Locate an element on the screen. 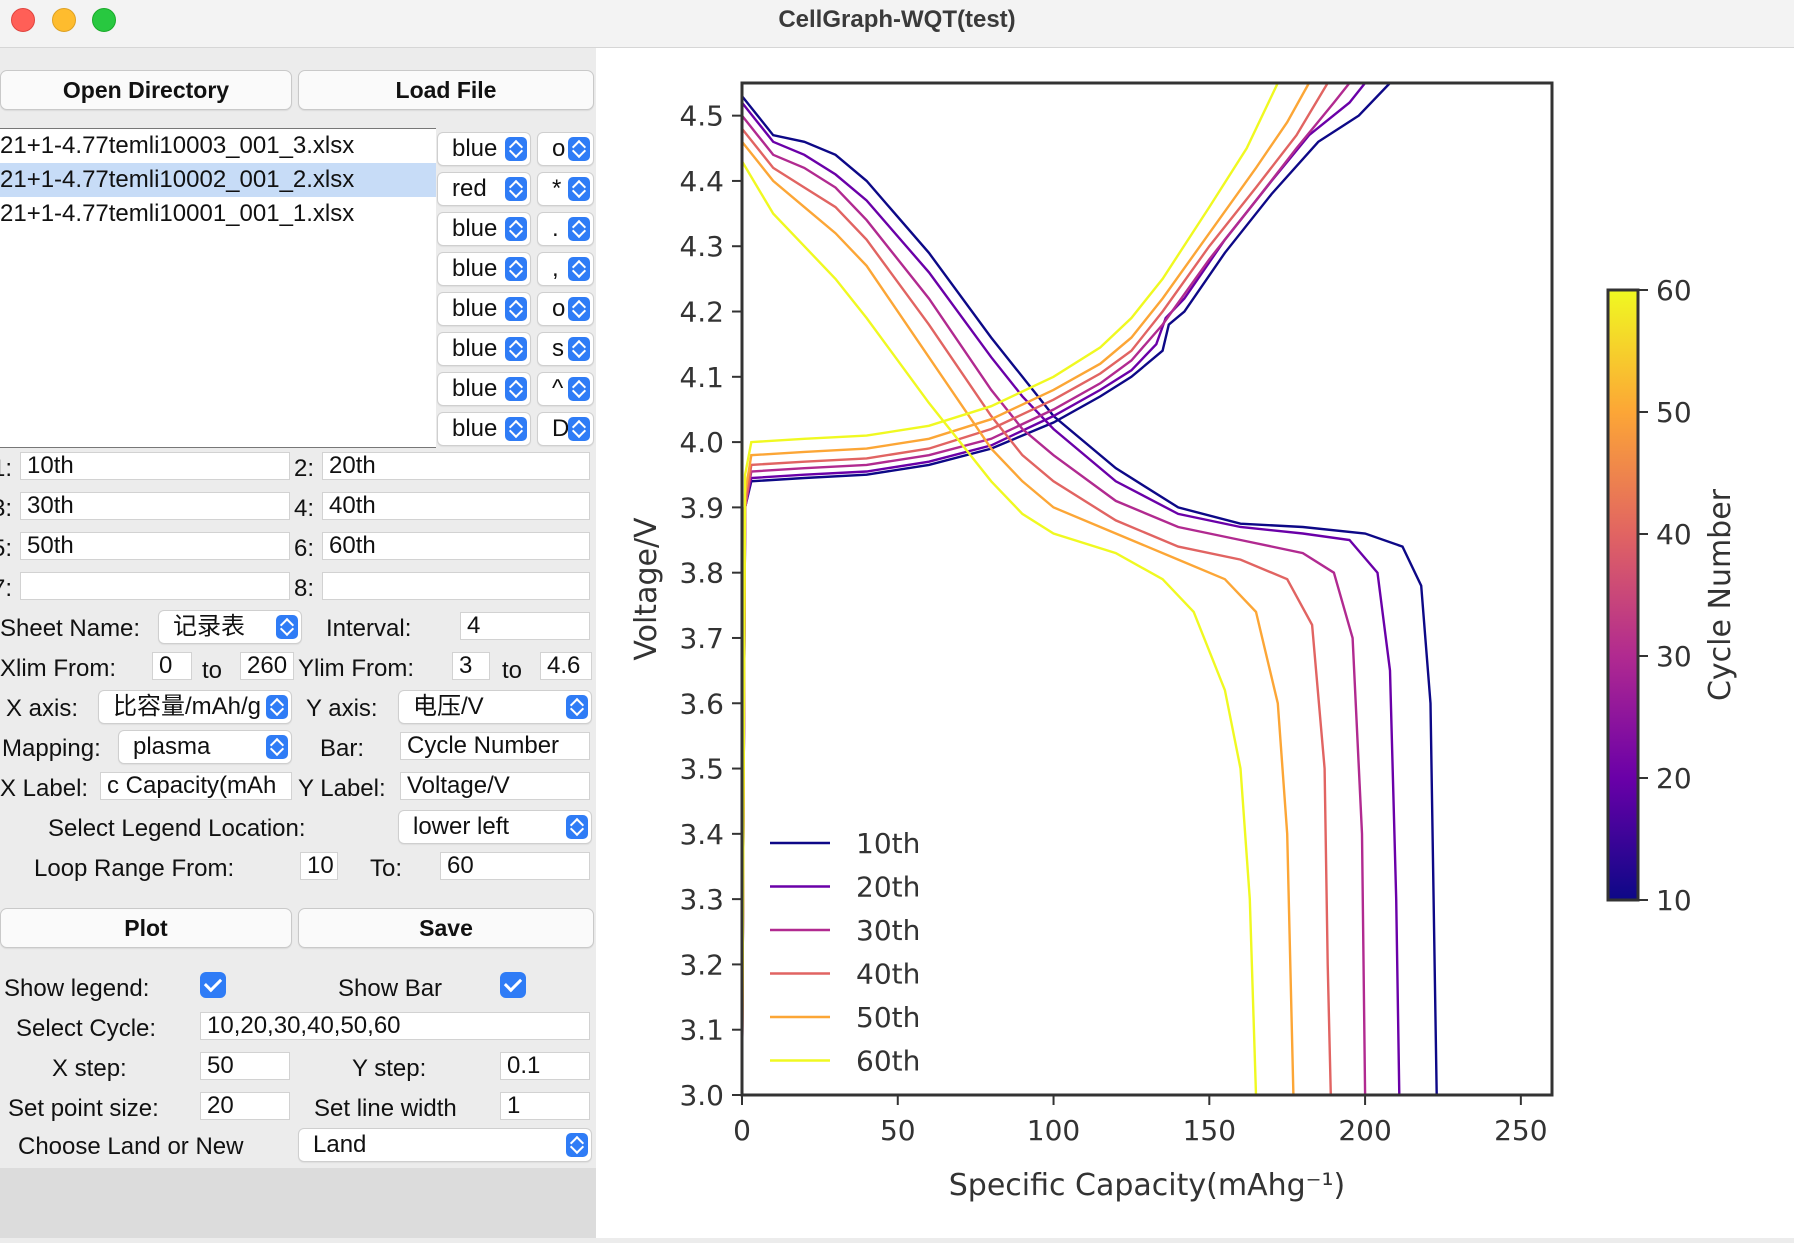 This screenshot has width=1794, height=1243. legend-field-input: 50th is located at coordinates (155, 546).